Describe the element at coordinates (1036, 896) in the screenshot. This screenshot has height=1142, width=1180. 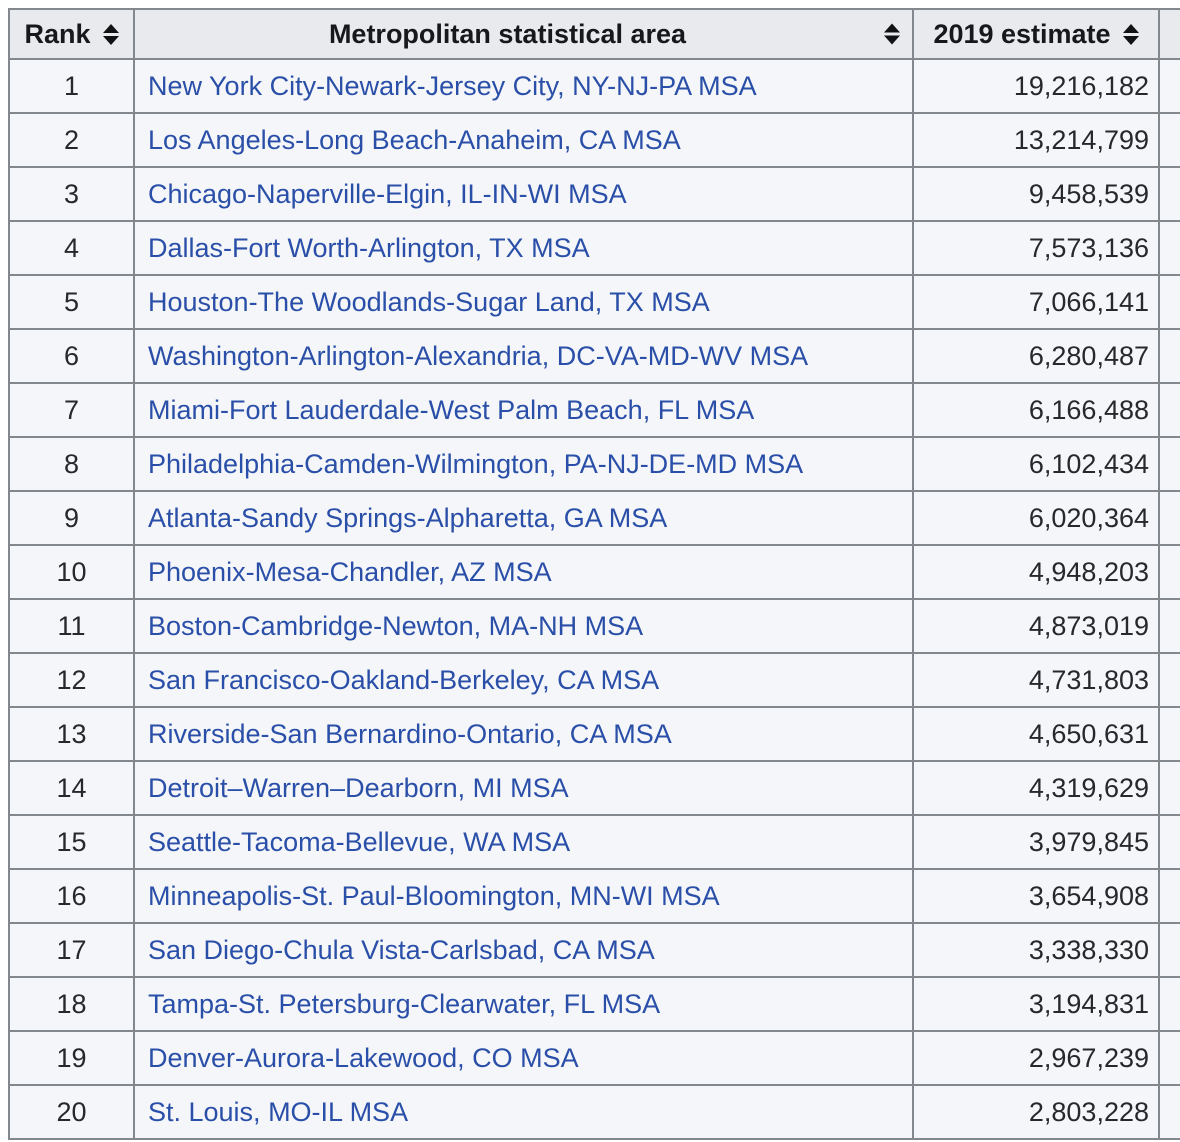
I see `estimate-cell: 3,654,908` at that location.